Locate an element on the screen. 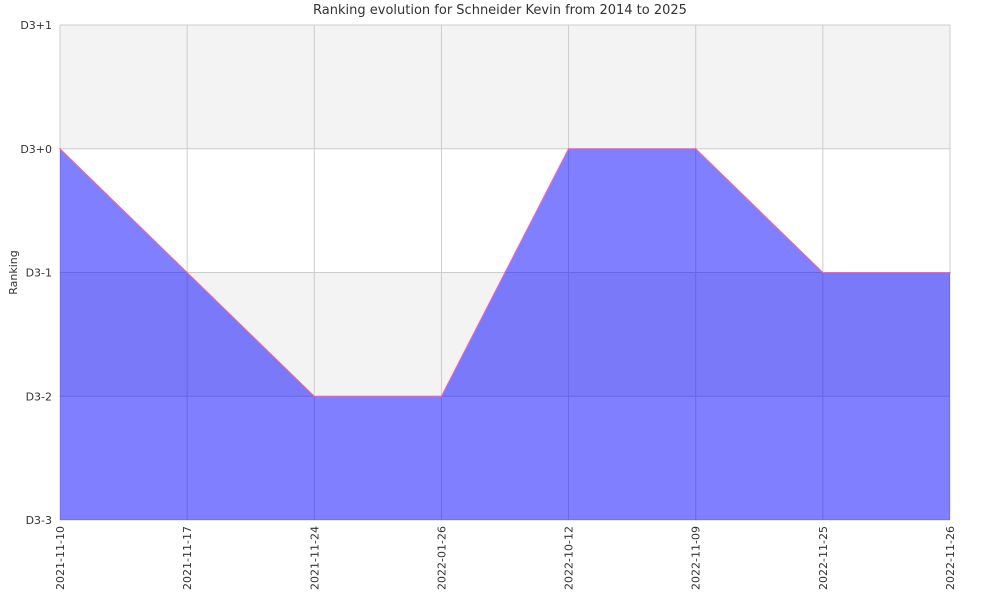  x-tick-label: 2022-11-26 is located at coordinates (950, 558).